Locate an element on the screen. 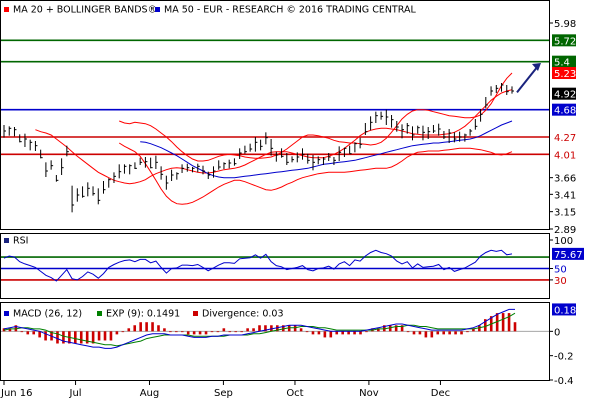  target-arrow-shaft is located at coordinates (527, 79).